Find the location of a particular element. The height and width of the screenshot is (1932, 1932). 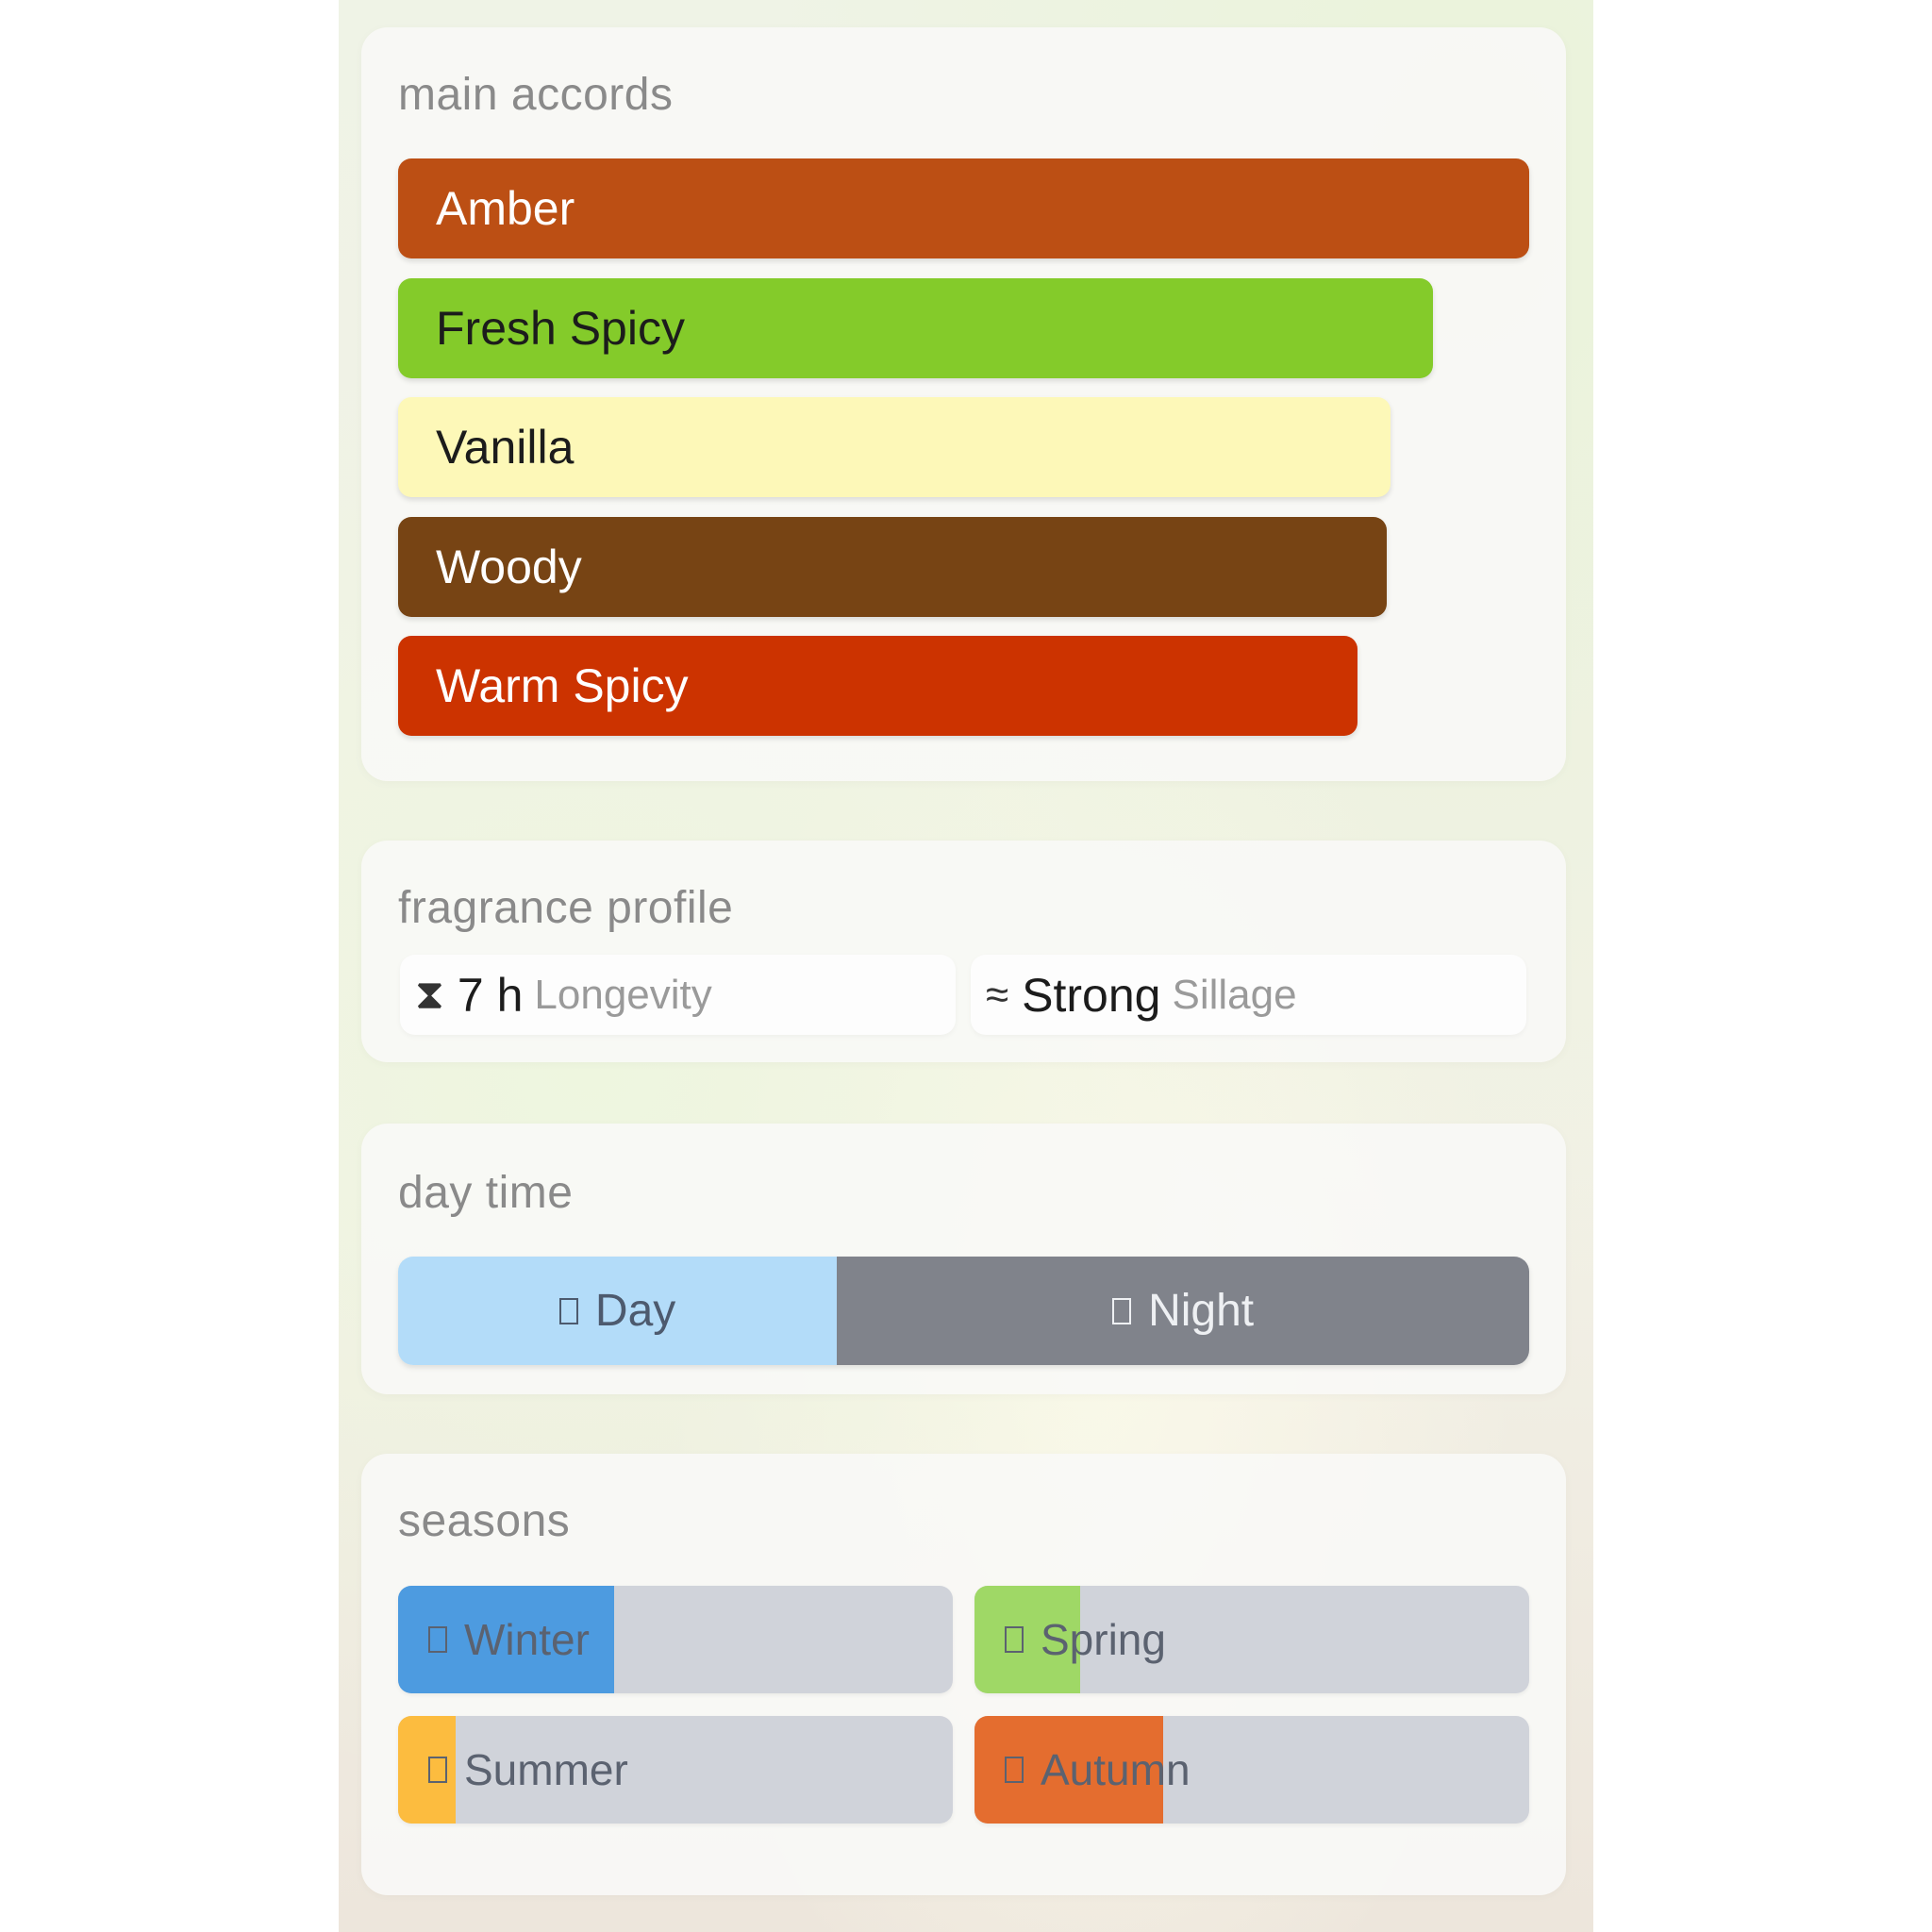

night-segment: Night is located at coordinates (1183, 1311).